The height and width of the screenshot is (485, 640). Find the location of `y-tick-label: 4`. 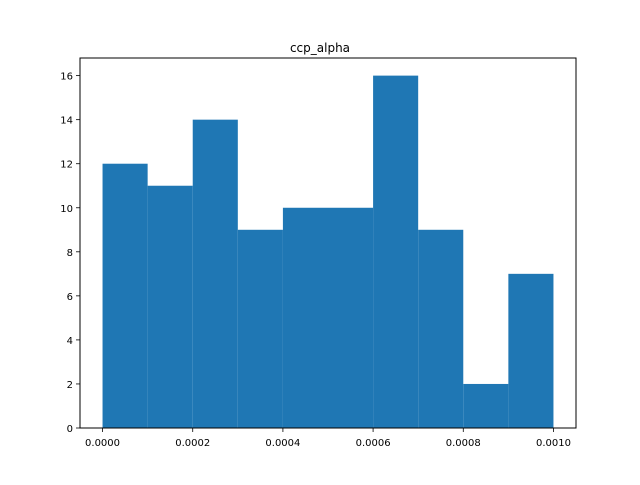

y-tick-label: 4 is located at coordinates (70, 341).